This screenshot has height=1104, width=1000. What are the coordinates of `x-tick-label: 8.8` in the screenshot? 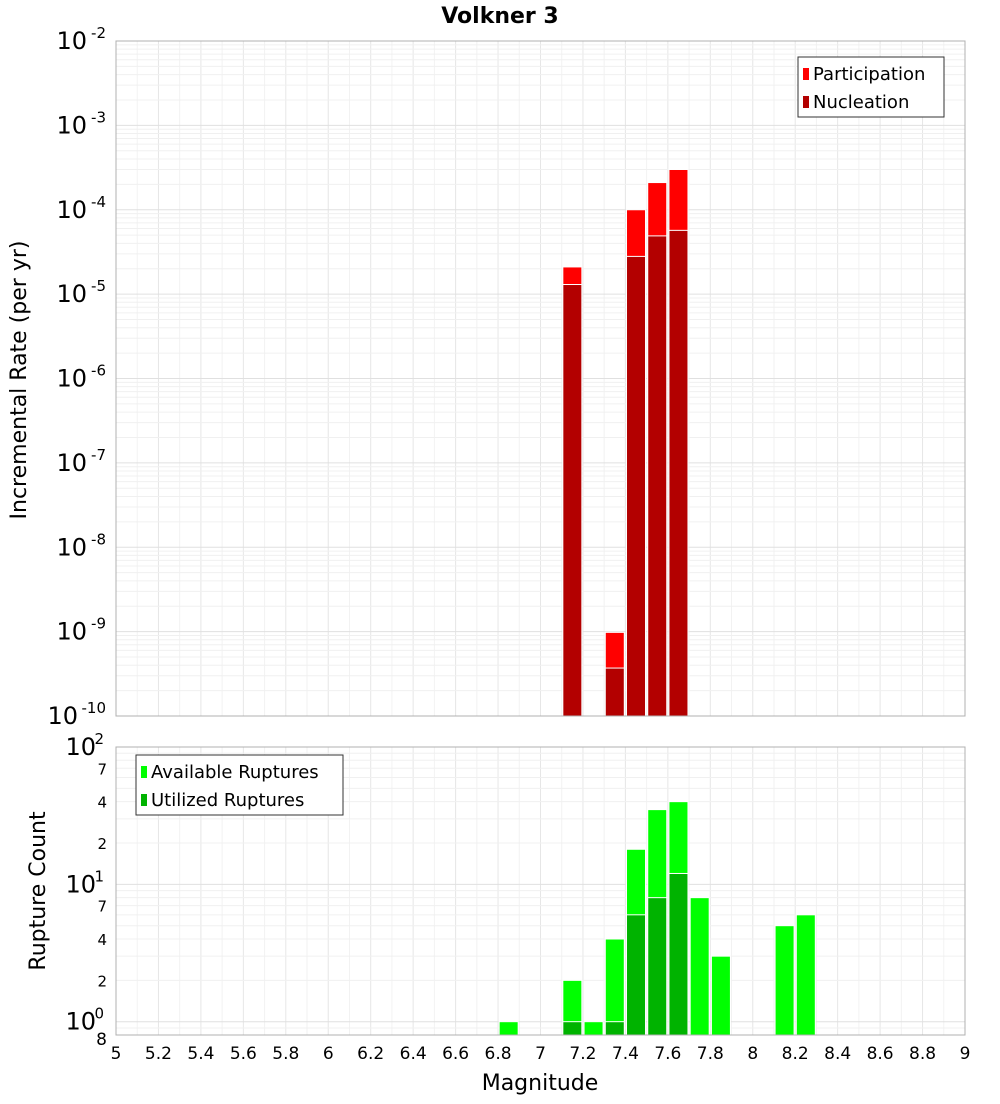 It's located at (922, 1054).